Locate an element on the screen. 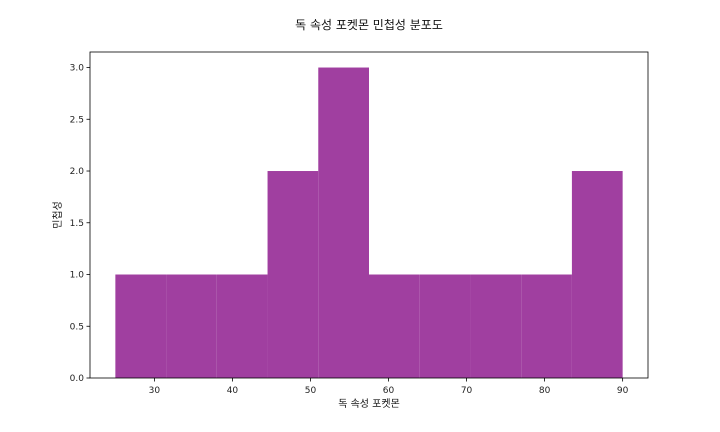  y-tick-label: 2.0 is located at coordinates (77, 172).